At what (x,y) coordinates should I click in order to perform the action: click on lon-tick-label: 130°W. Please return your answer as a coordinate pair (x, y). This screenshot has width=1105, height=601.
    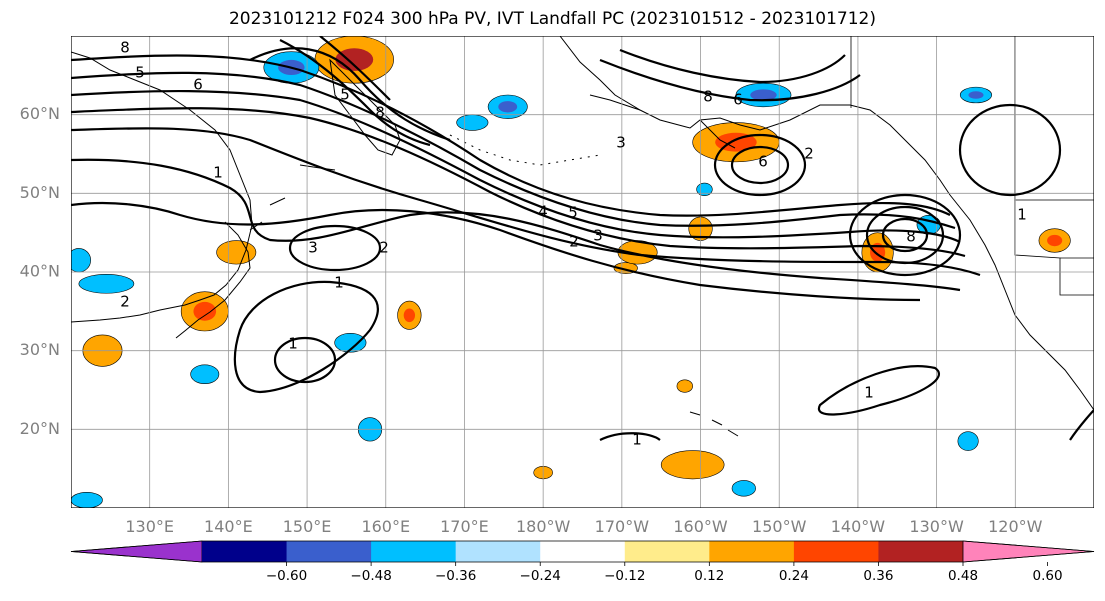
    Looking at the image, I should click on (936, 526).